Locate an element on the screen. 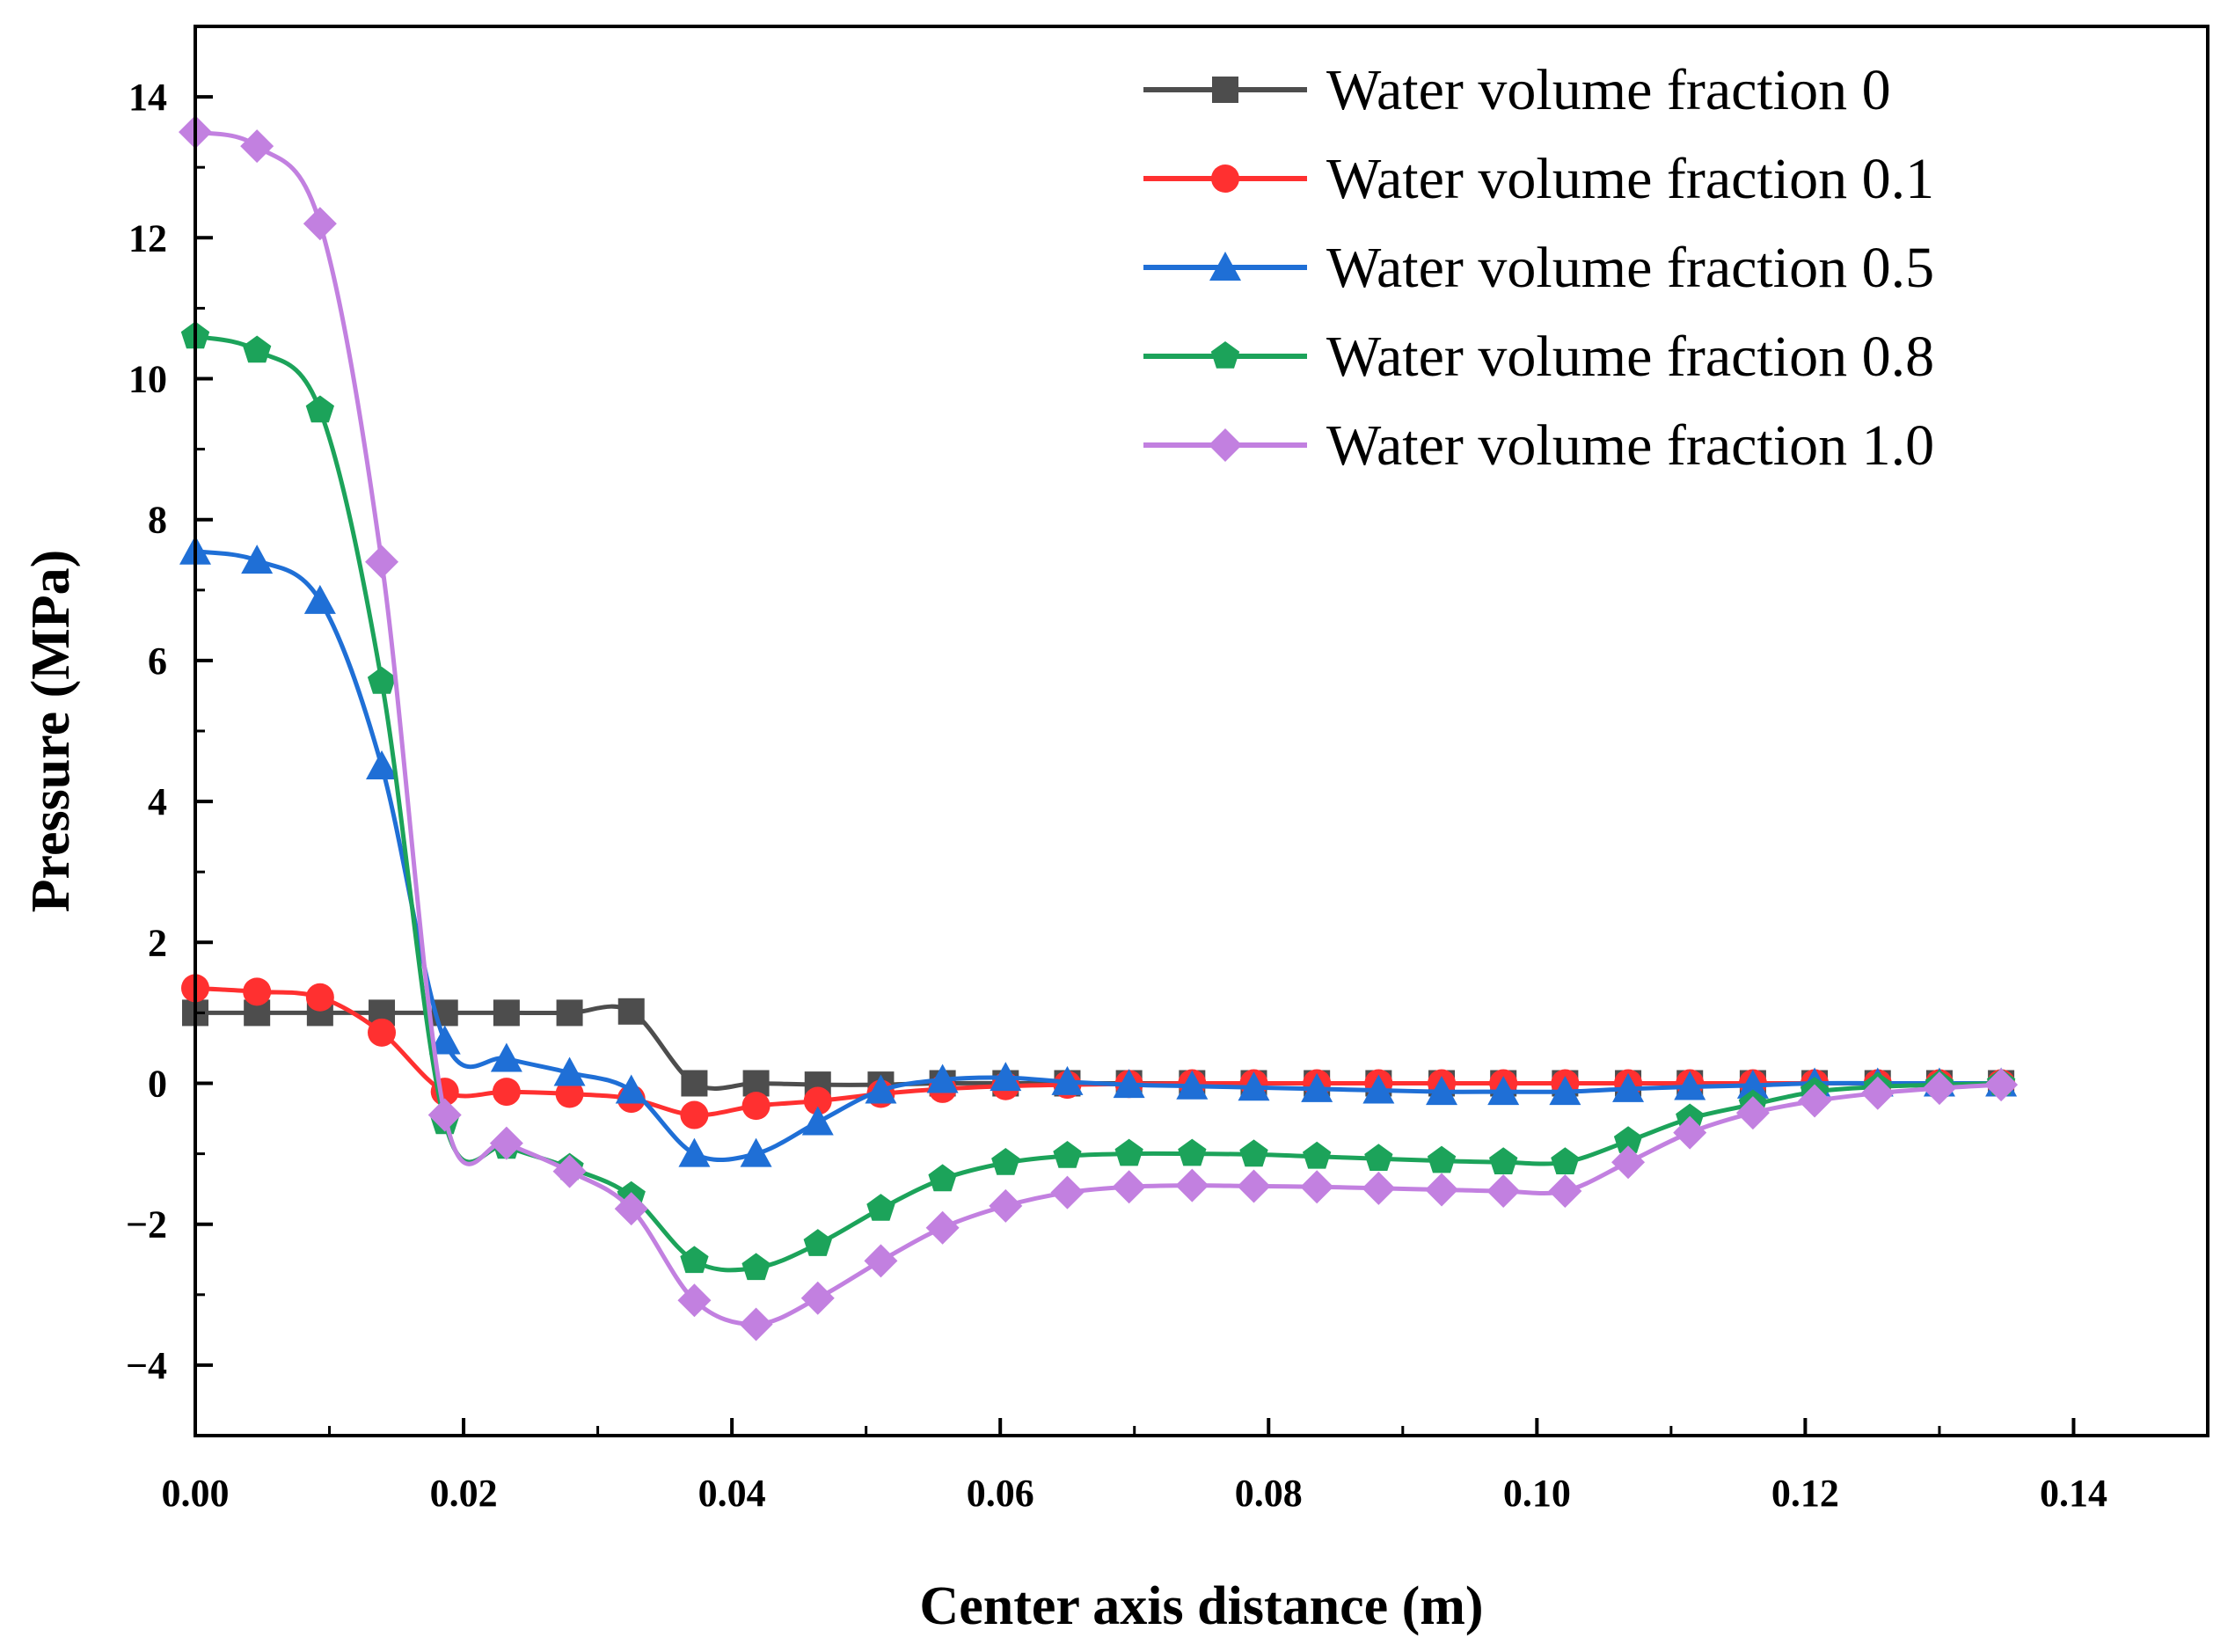  x-tick-label: 0.14 is located at coordinates (2073, 1493).